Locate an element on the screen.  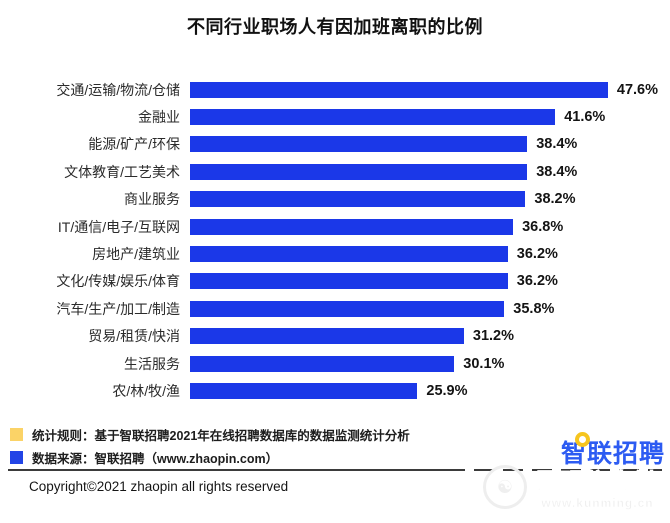
value-label: 38.2% is located at coordinates (555, 199).